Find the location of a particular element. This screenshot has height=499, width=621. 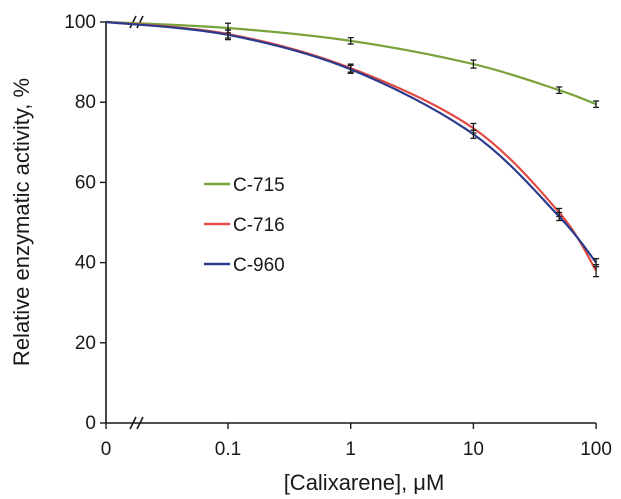

y-tick-label-20: 20 is located at coordinates (85, 343).